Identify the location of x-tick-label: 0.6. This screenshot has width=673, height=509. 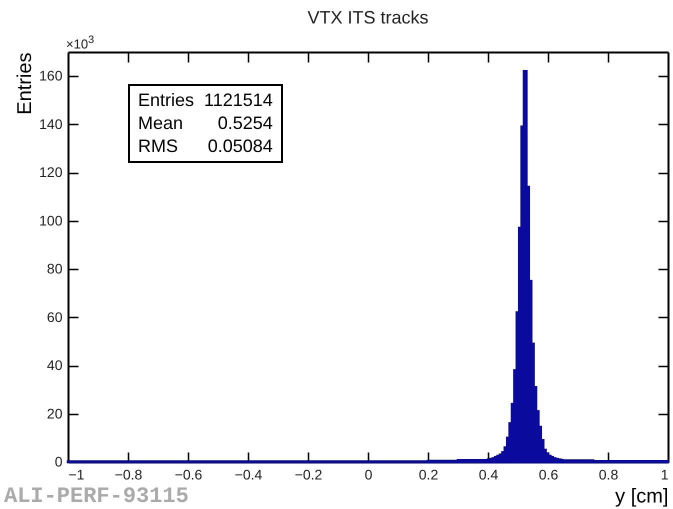
(548, 474).